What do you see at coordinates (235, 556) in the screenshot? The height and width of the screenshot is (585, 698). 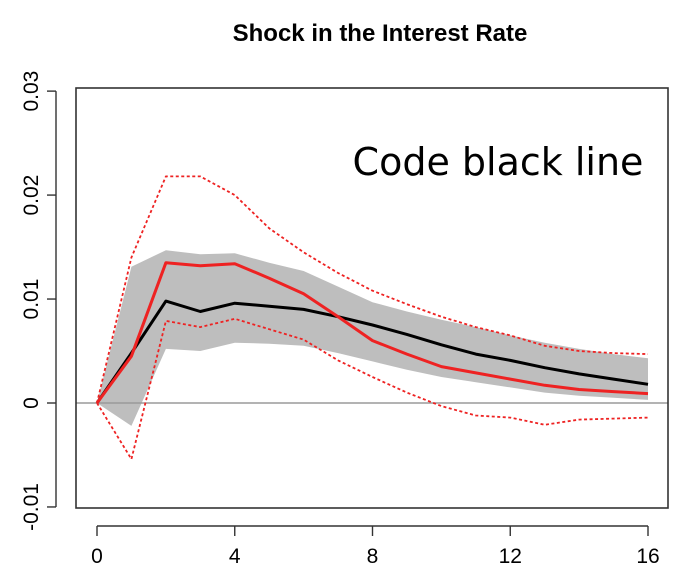 I see `x-tick-label: 4` at bounding box center [235, 556].